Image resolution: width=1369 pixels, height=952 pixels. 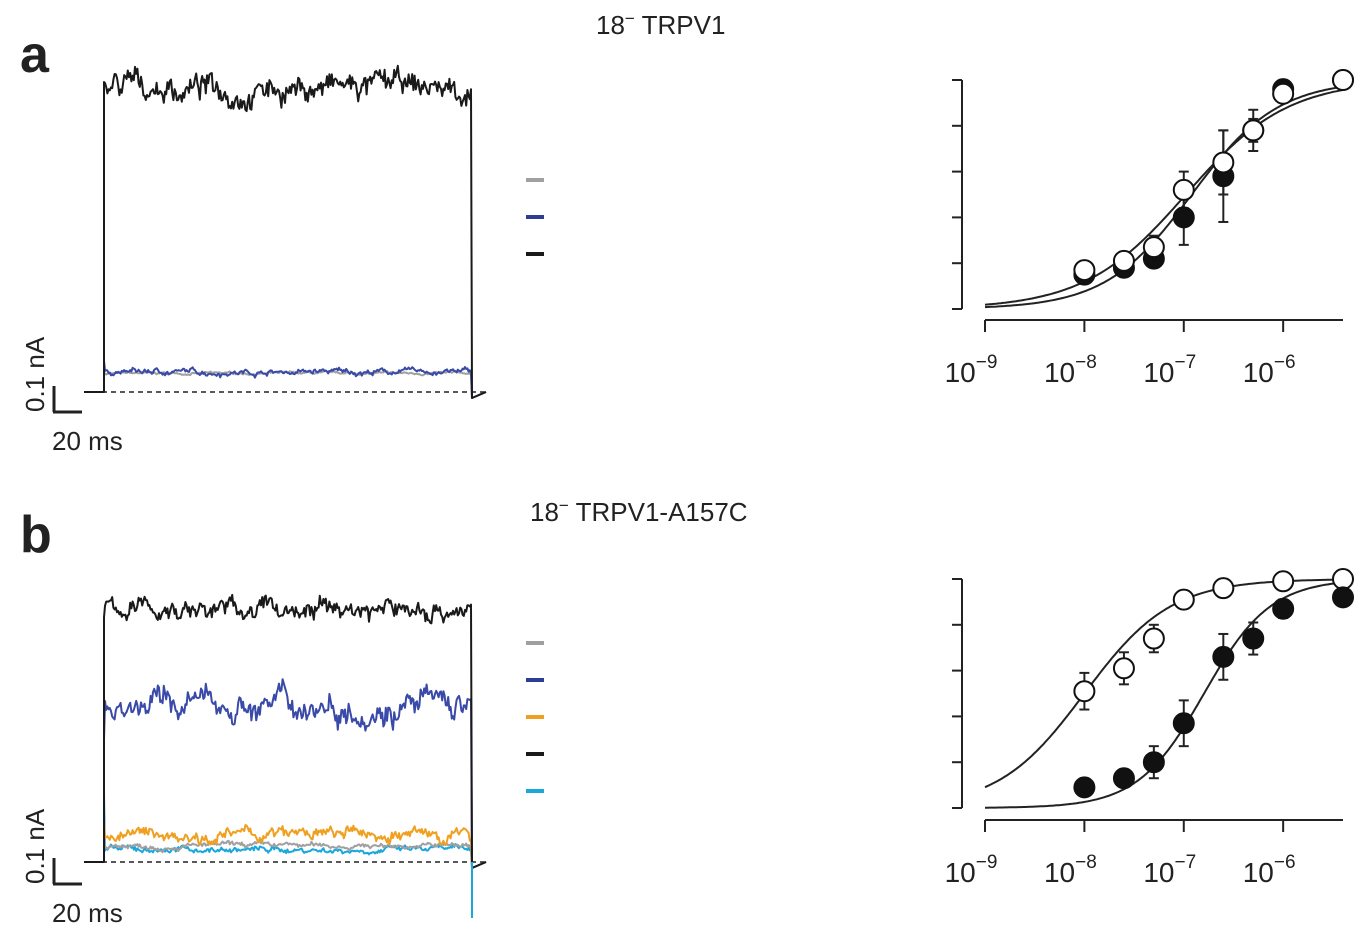 I want to click on dose-response-plot-b: 10⁻⁹ 10⁻⁸ 10⁻⁷ 10⁻⁶, so click(x=1149, y=728).